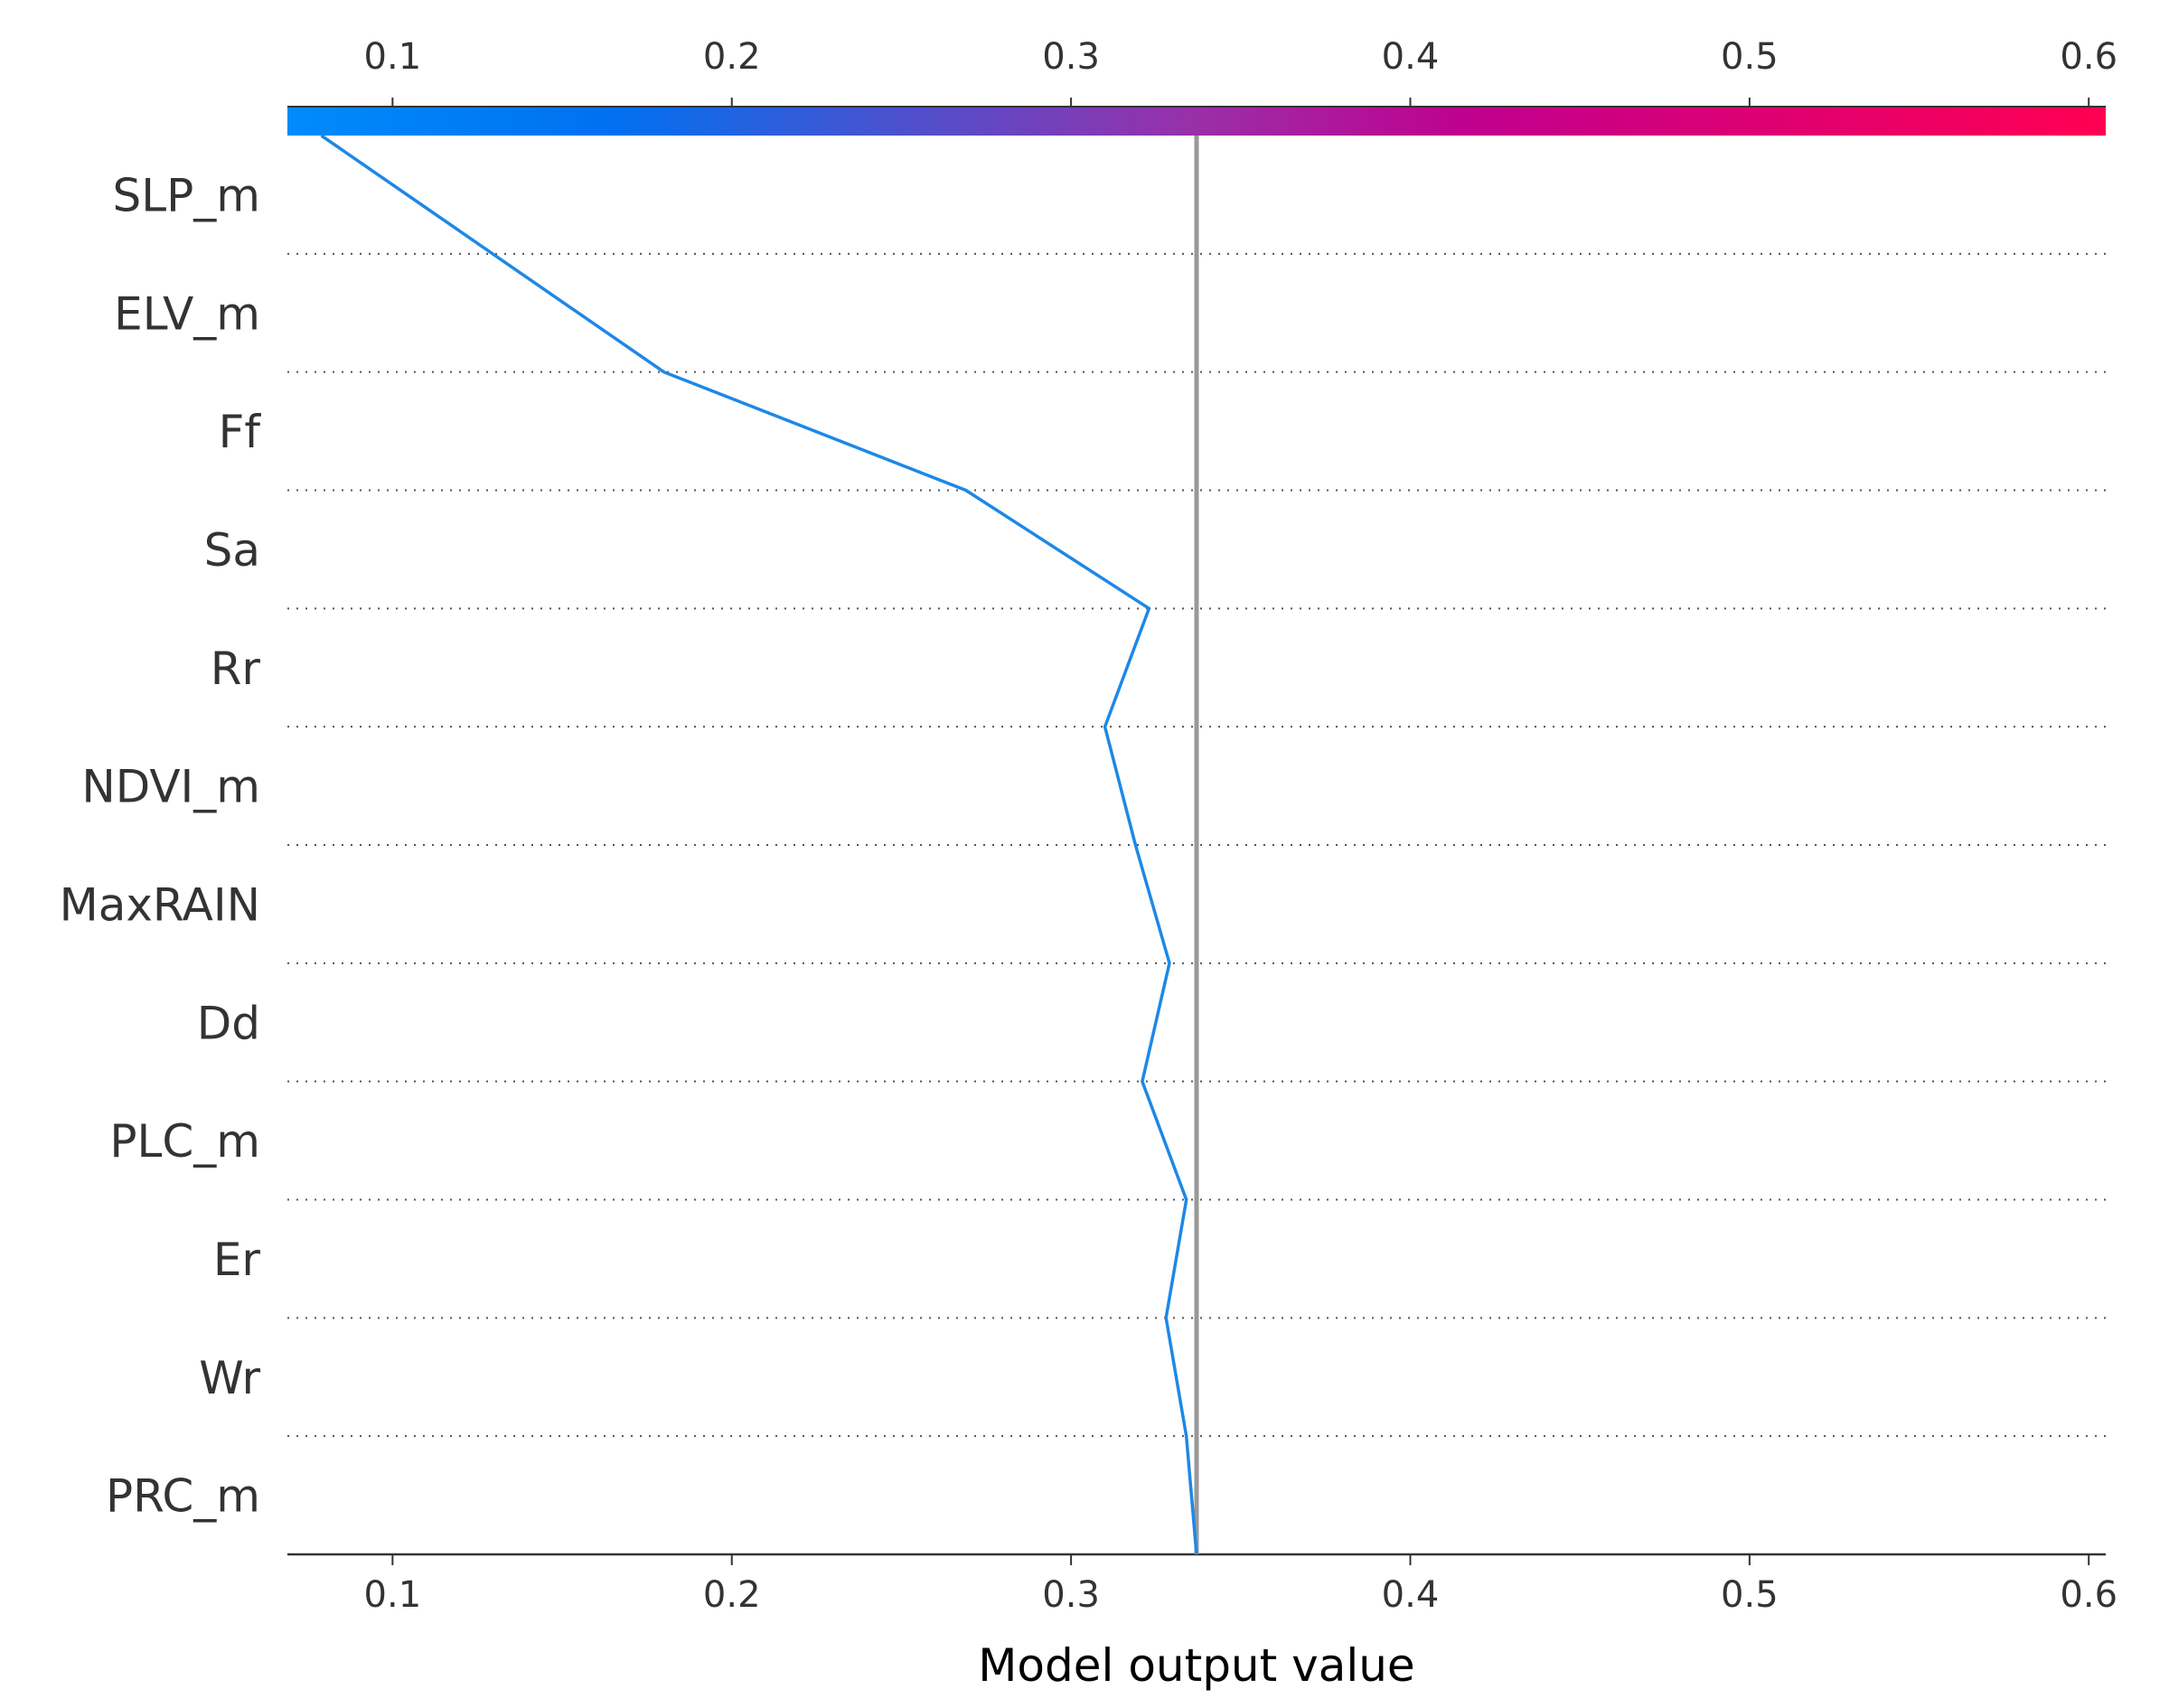 This screenshot has width=2169, height=1708. I want to click on bottom-tick-label: 0.5, so click(1750, 1595).